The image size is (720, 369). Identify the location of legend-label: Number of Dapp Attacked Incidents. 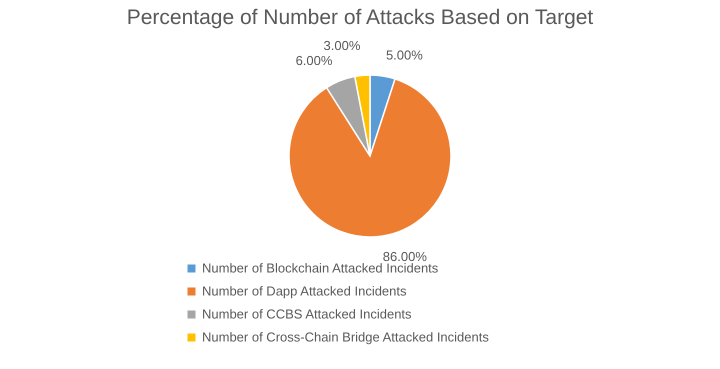
(304, 291).